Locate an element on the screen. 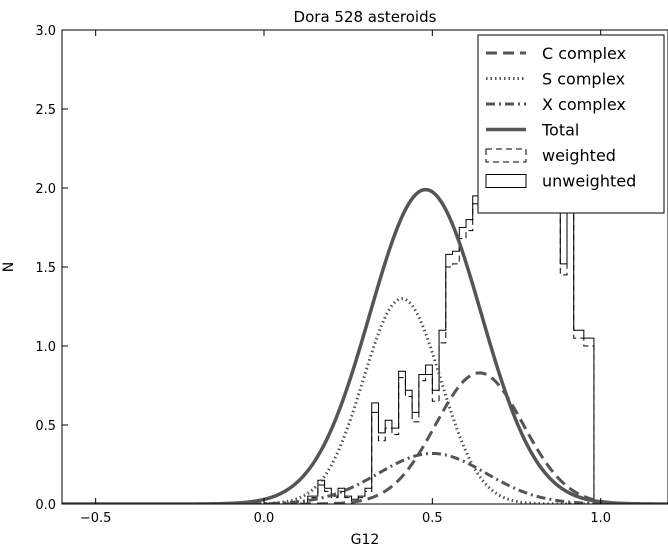 The image size is (668, 549). y-tick-label: 3.0 is located at coordinates (45, 31).